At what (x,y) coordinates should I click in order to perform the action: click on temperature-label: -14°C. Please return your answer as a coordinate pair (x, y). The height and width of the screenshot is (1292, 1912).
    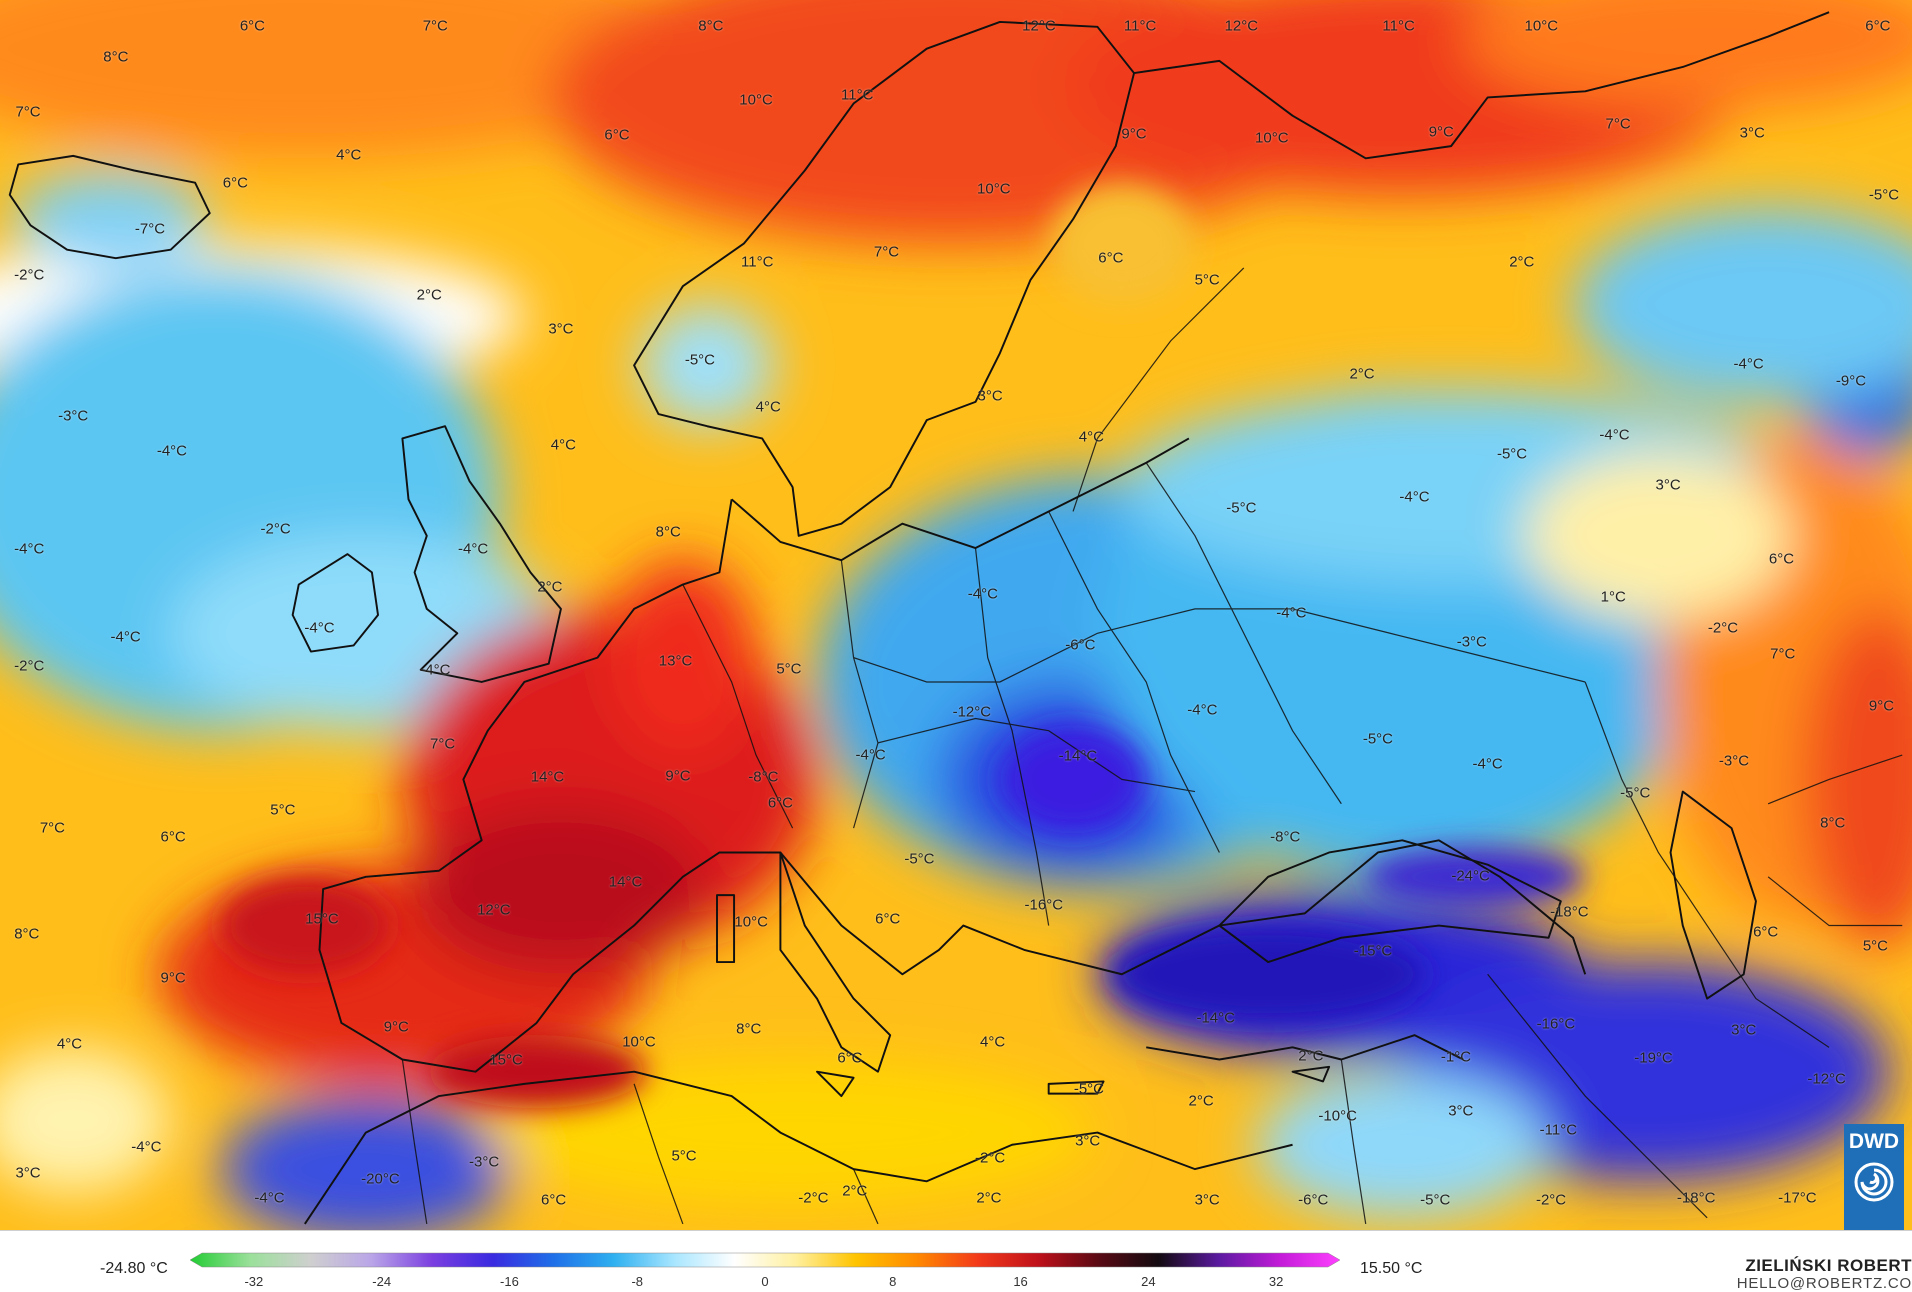
    Looking at the image, I should click on (1078, 756).